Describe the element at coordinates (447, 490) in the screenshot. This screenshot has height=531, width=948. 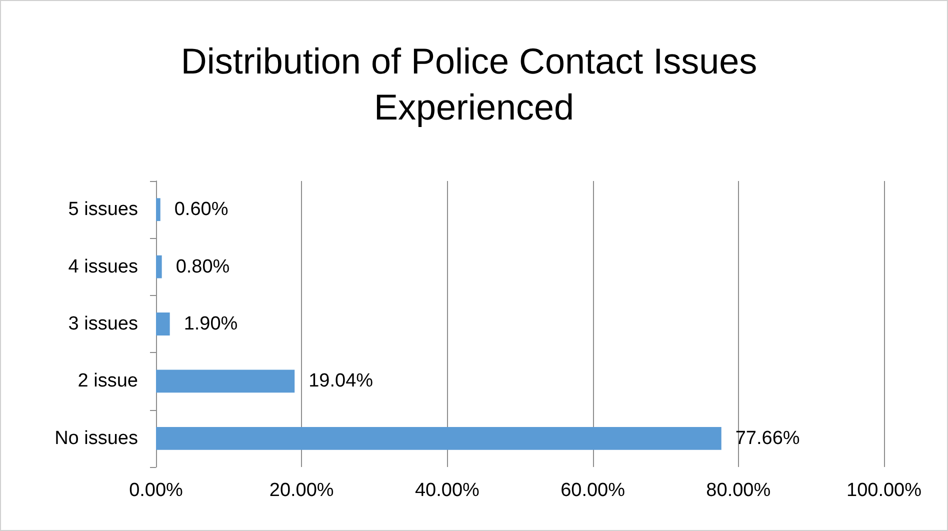
I see `x-tick-label: 40.00%` at that location.